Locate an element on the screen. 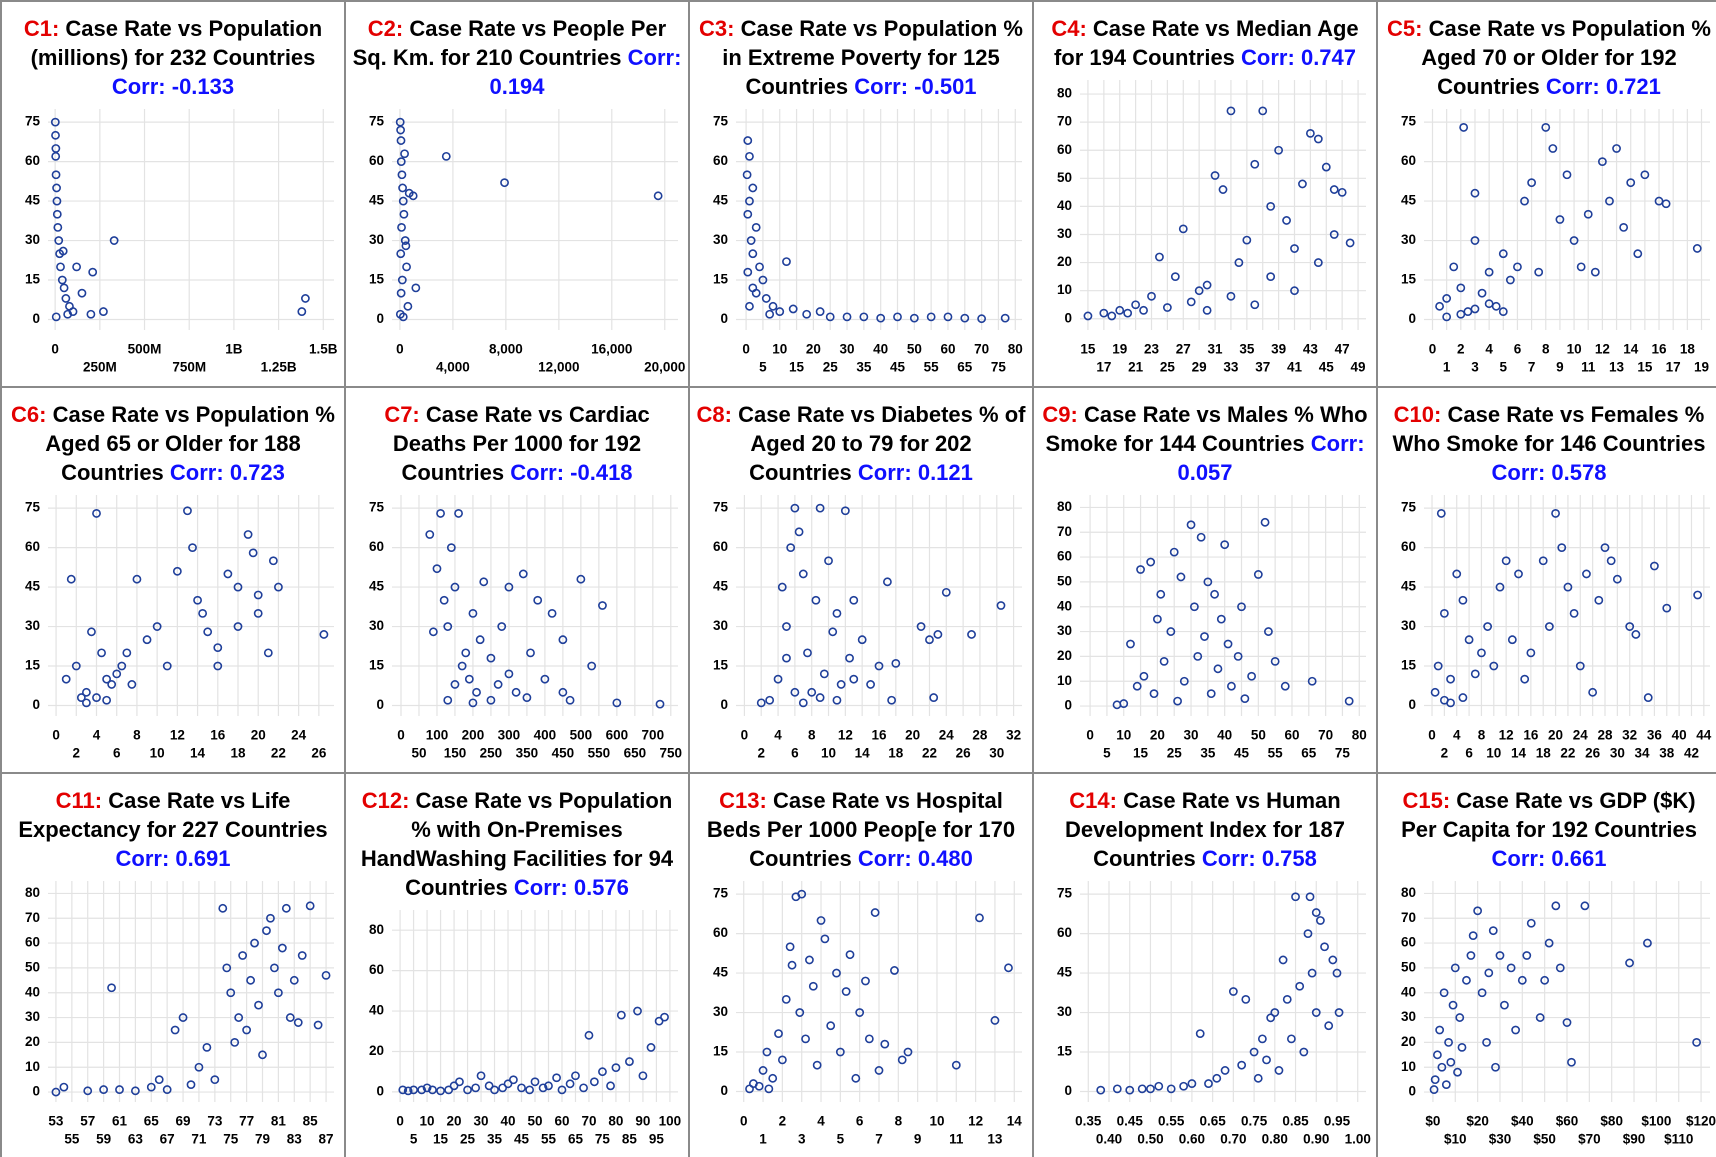 The height and width of the screenshot is (1157, 1716). x-tick-label: 1.00 is located at coordinates (1358, 1139).